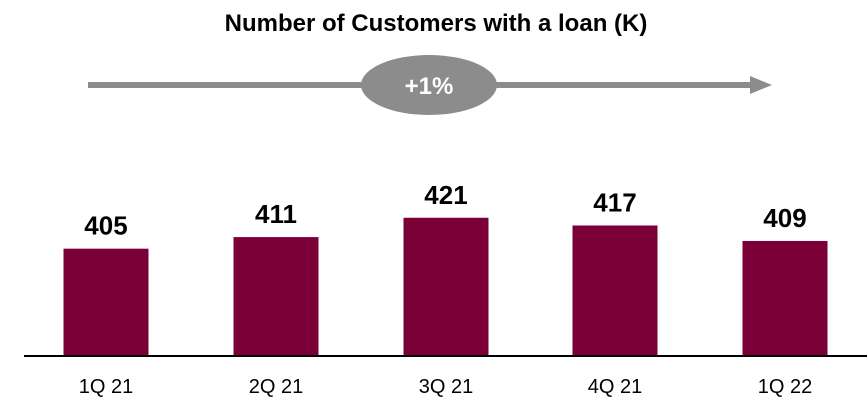 This screenshot has height=408, width=867. I want to click on bar-labels-group: 405 411 421 417 409, so click(445, 210).